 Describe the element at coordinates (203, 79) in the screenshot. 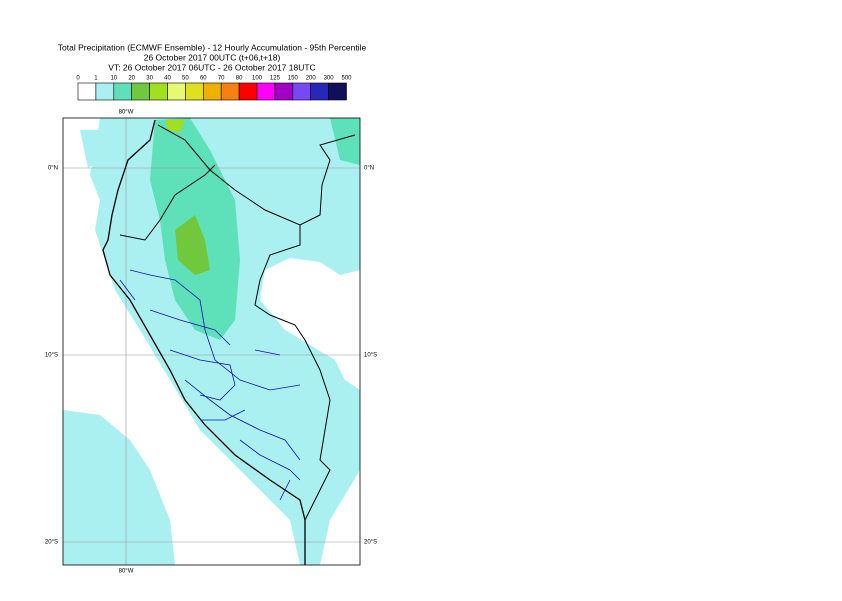

I see `legend-label: 60` at that location.